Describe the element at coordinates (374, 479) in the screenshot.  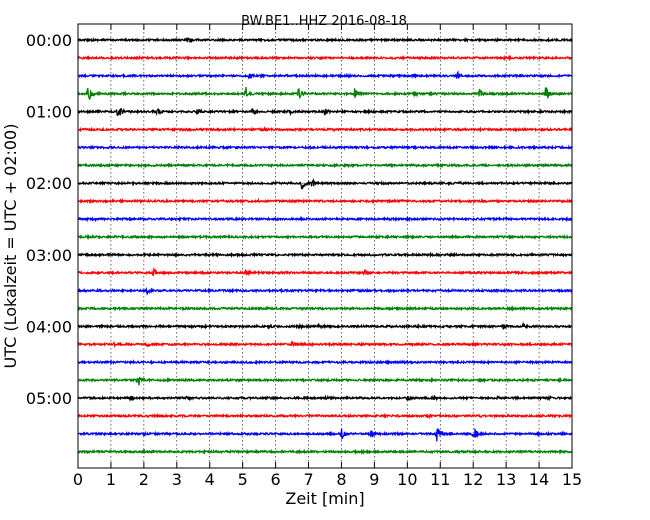
I see `x-tick-label: 9` at that location.